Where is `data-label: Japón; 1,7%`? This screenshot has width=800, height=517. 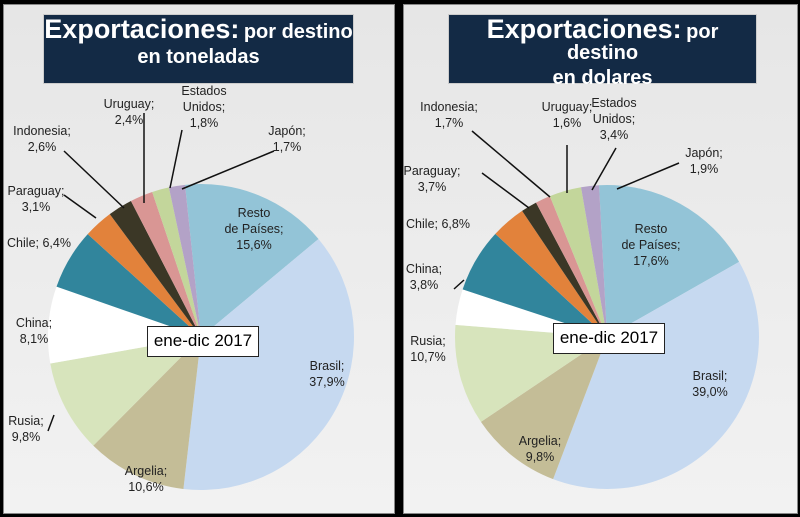
data-label: Japón; 1,7% is located at coordinates (287, 139).